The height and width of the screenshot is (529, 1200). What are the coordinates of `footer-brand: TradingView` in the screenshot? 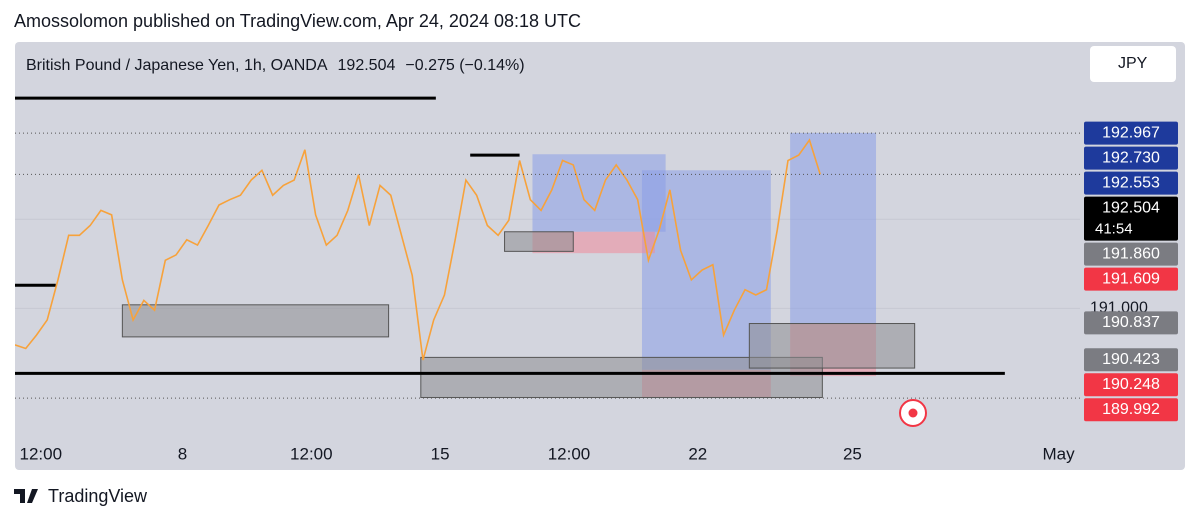 It's located at (98, 496).